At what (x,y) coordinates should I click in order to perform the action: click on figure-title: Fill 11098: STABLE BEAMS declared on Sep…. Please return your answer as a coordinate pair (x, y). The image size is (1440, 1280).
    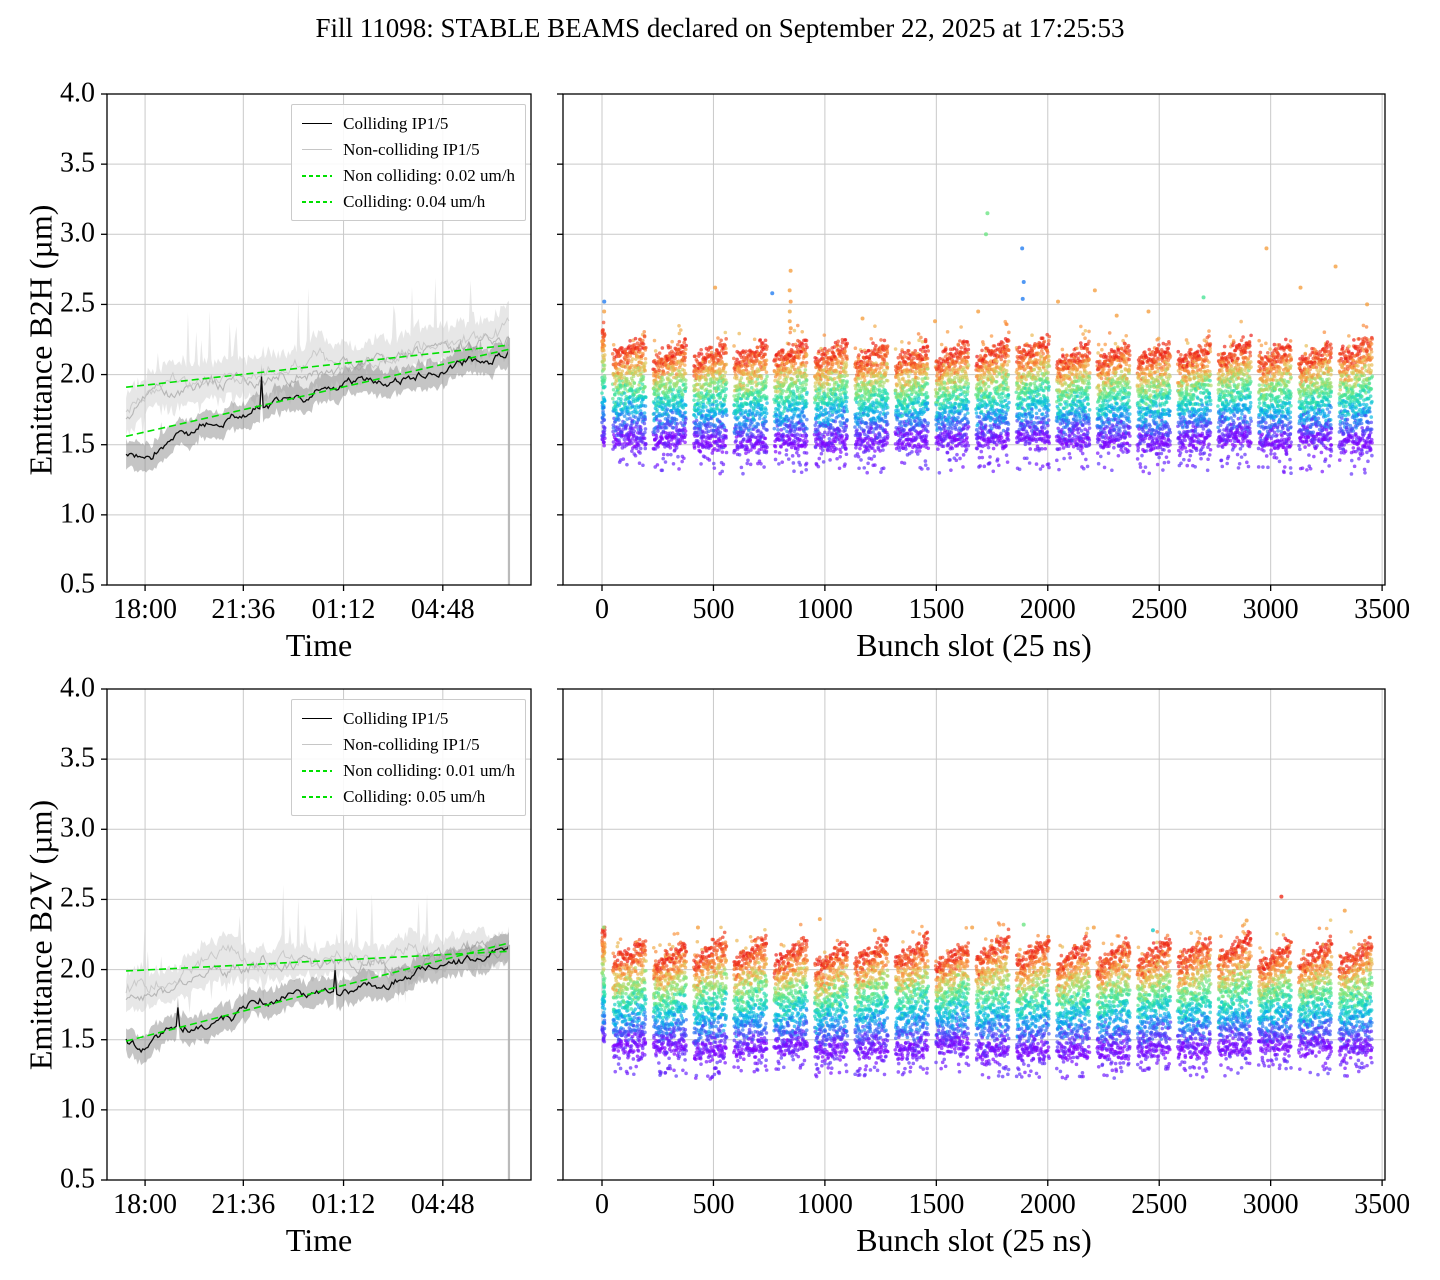
    Looking at the image, I should click on (720, 28).